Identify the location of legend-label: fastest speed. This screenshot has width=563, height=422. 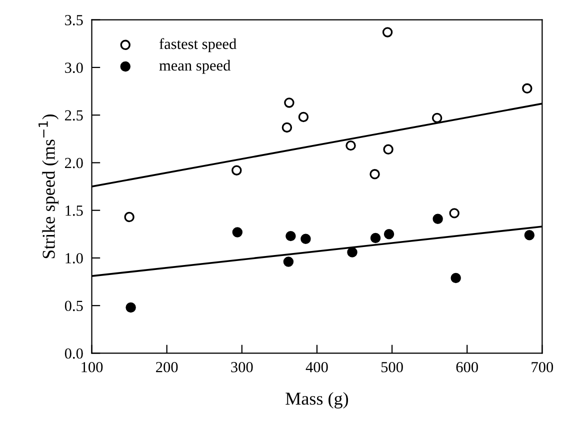
(197, 45).